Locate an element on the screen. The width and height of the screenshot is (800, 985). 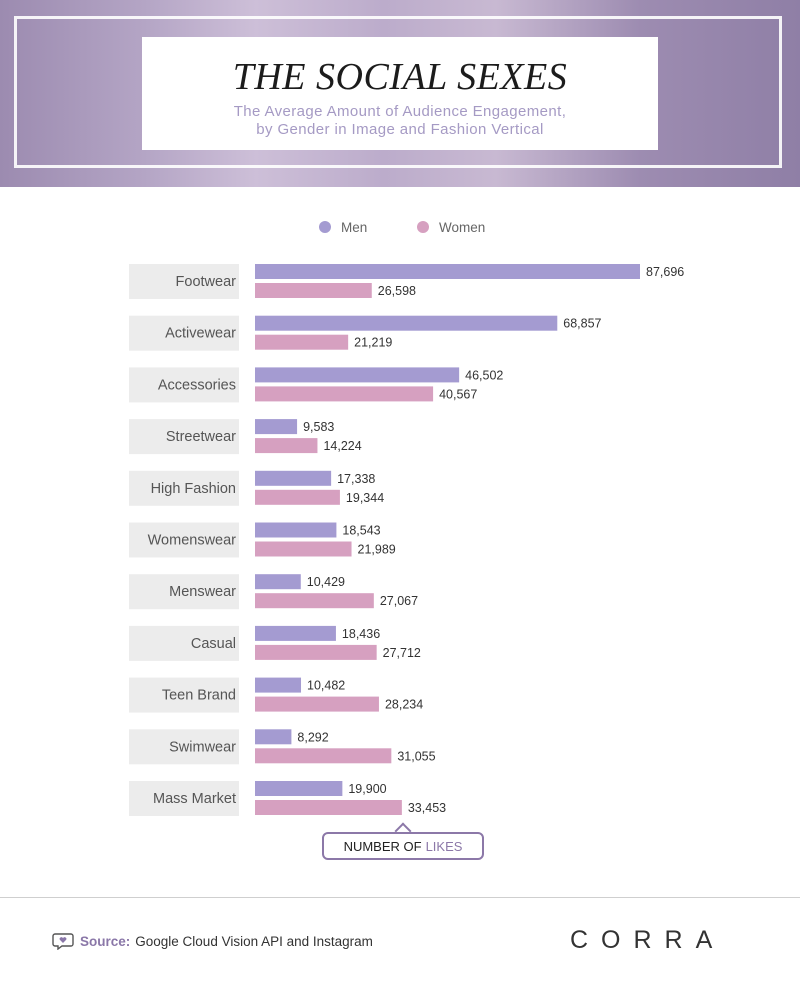
units-accent: LIKES is located at coordinates (444, 846).